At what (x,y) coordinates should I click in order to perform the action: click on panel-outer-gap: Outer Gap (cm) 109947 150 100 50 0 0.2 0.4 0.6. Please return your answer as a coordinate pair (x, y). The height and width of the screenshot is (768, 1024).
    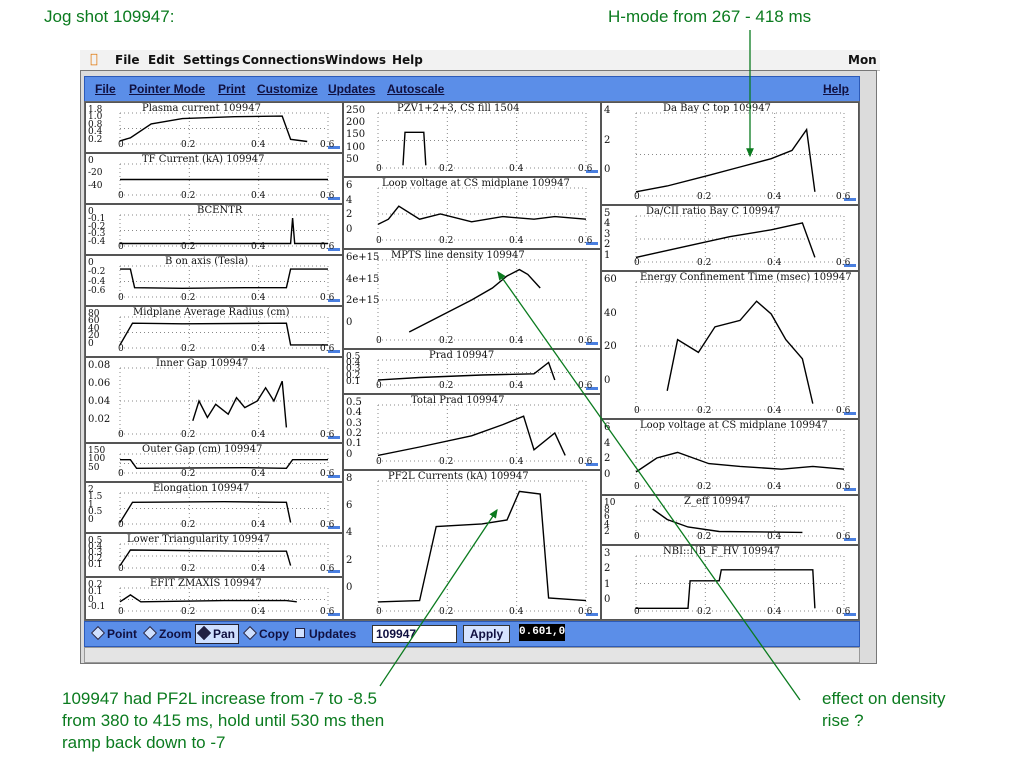
    Looking at the image, I should click on (214, 462).